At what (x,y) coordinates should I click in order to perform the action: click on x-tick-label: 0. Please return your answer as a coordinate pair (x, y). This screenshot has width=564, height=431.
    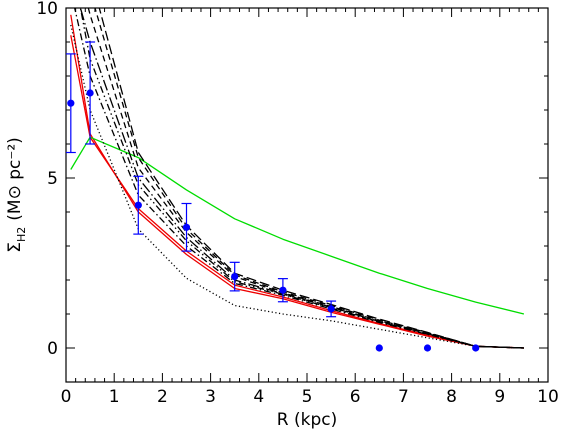
    Looking at the image, I should click on (66, 397).